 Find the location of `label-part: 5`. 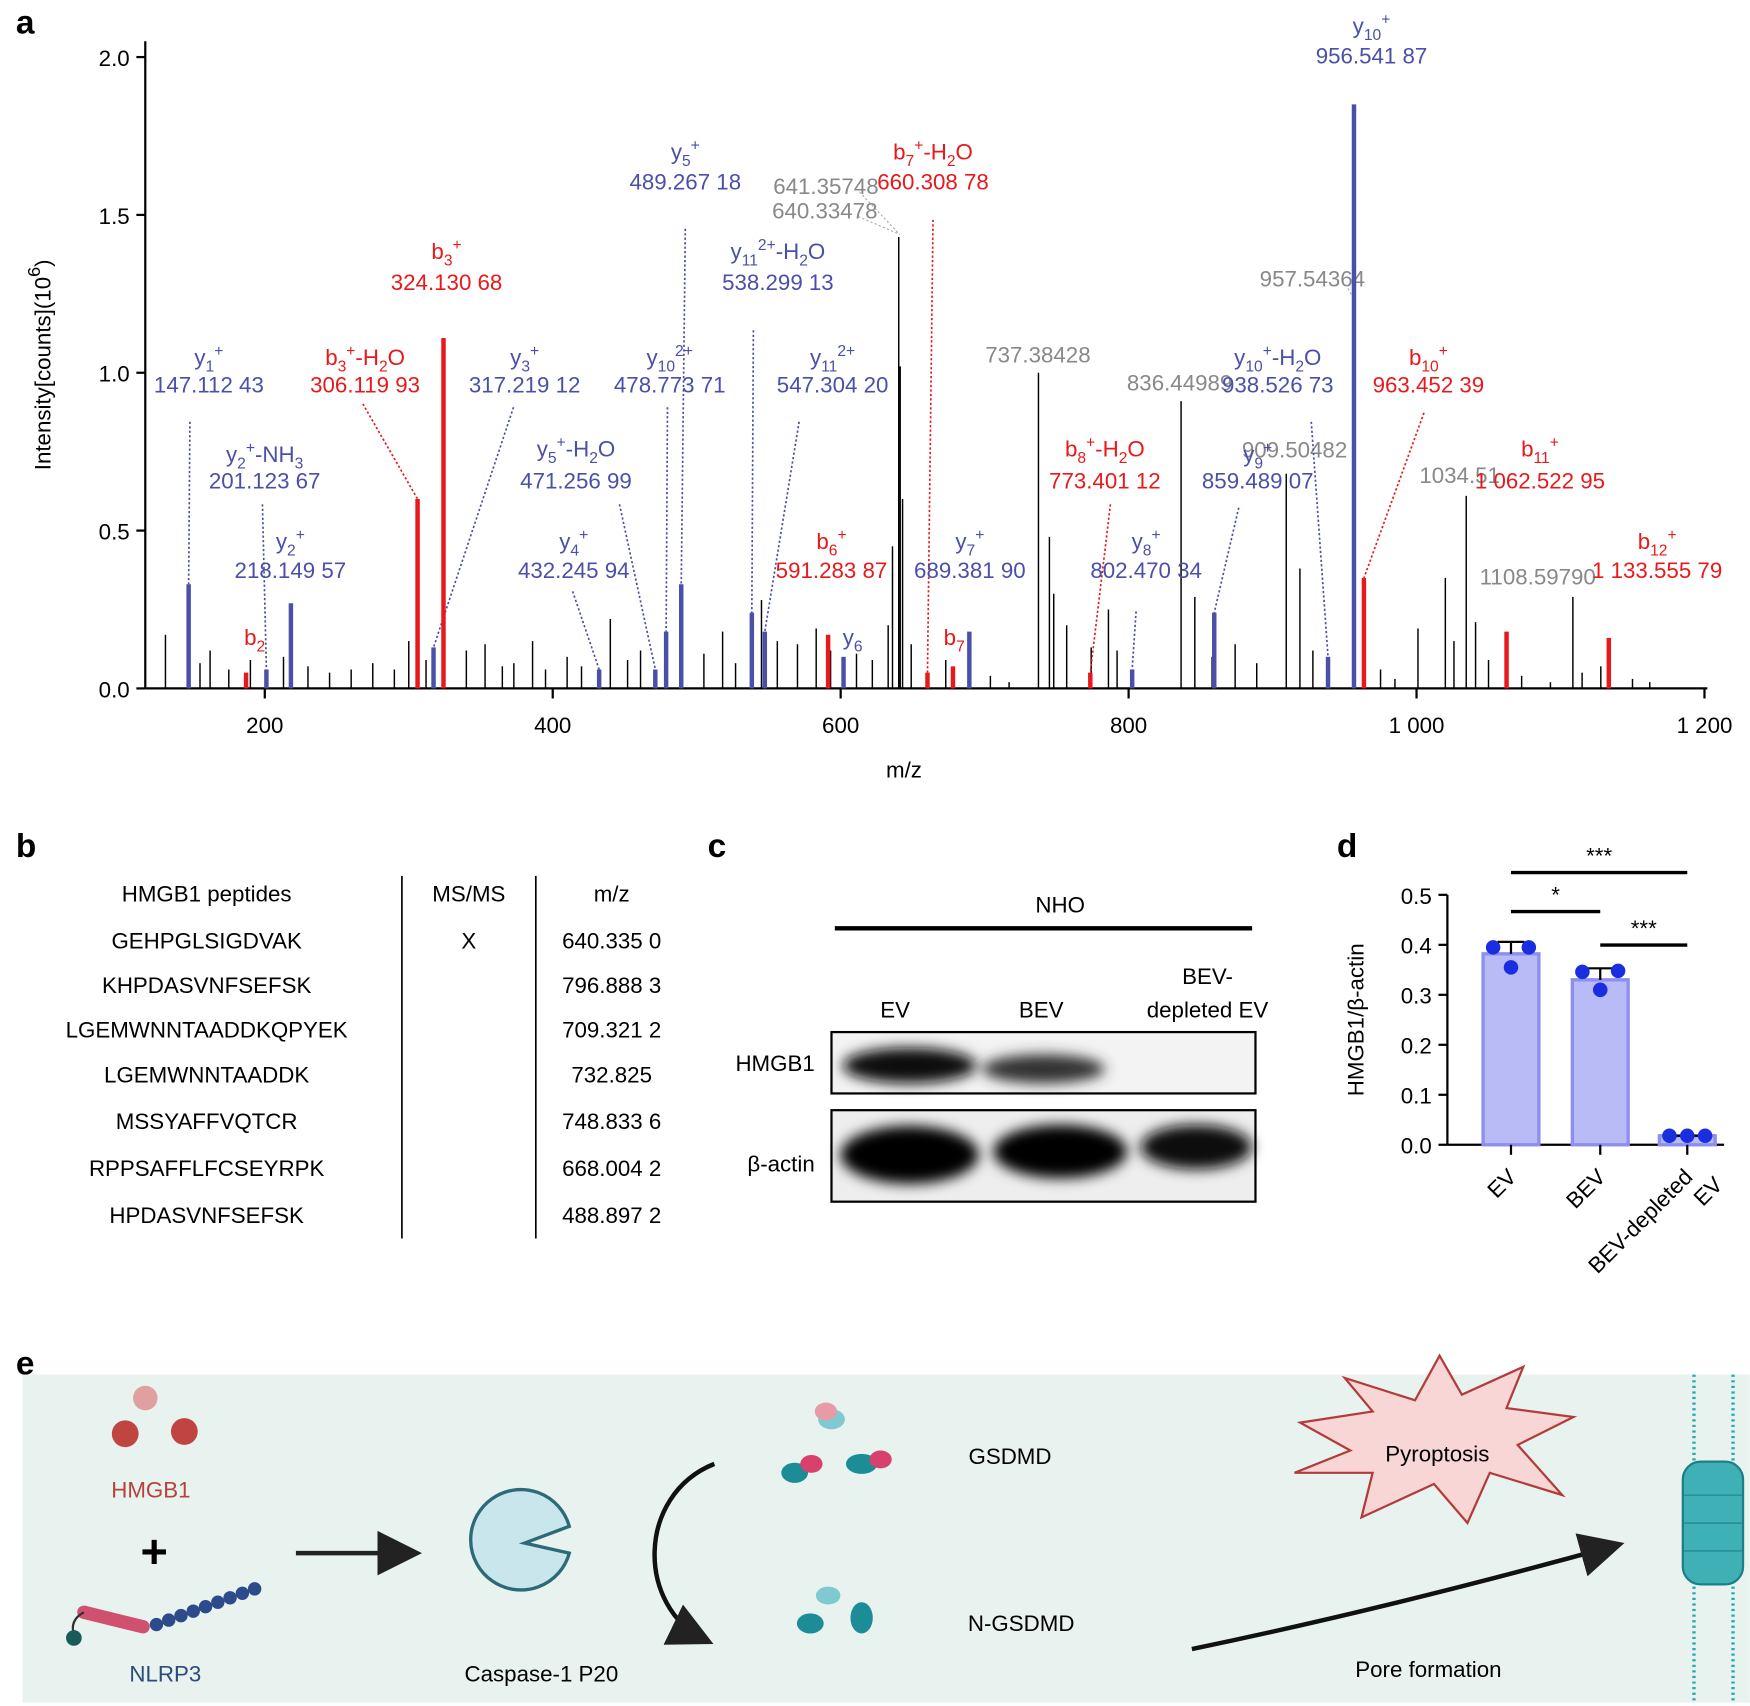

label-part: 5 is located at coordinates (552, 458).